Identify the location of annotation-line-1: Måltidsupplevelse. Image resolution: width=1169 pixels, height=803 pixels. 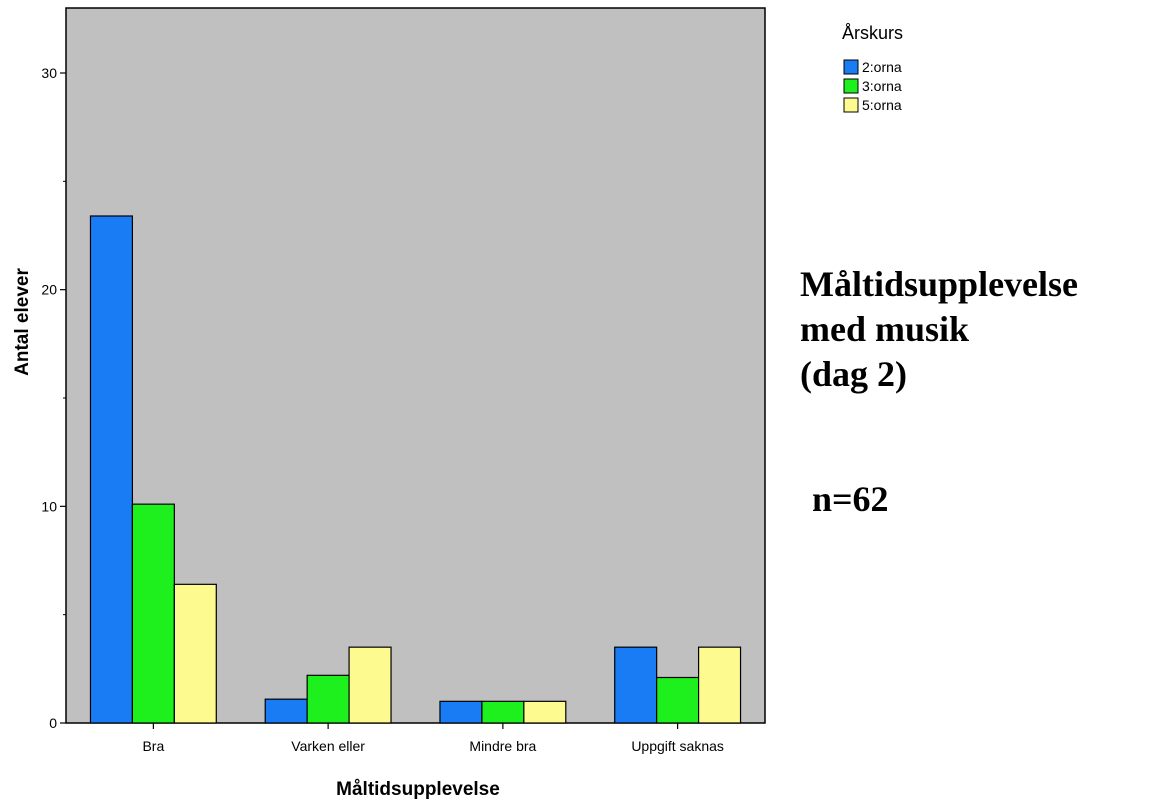
(939, 284).